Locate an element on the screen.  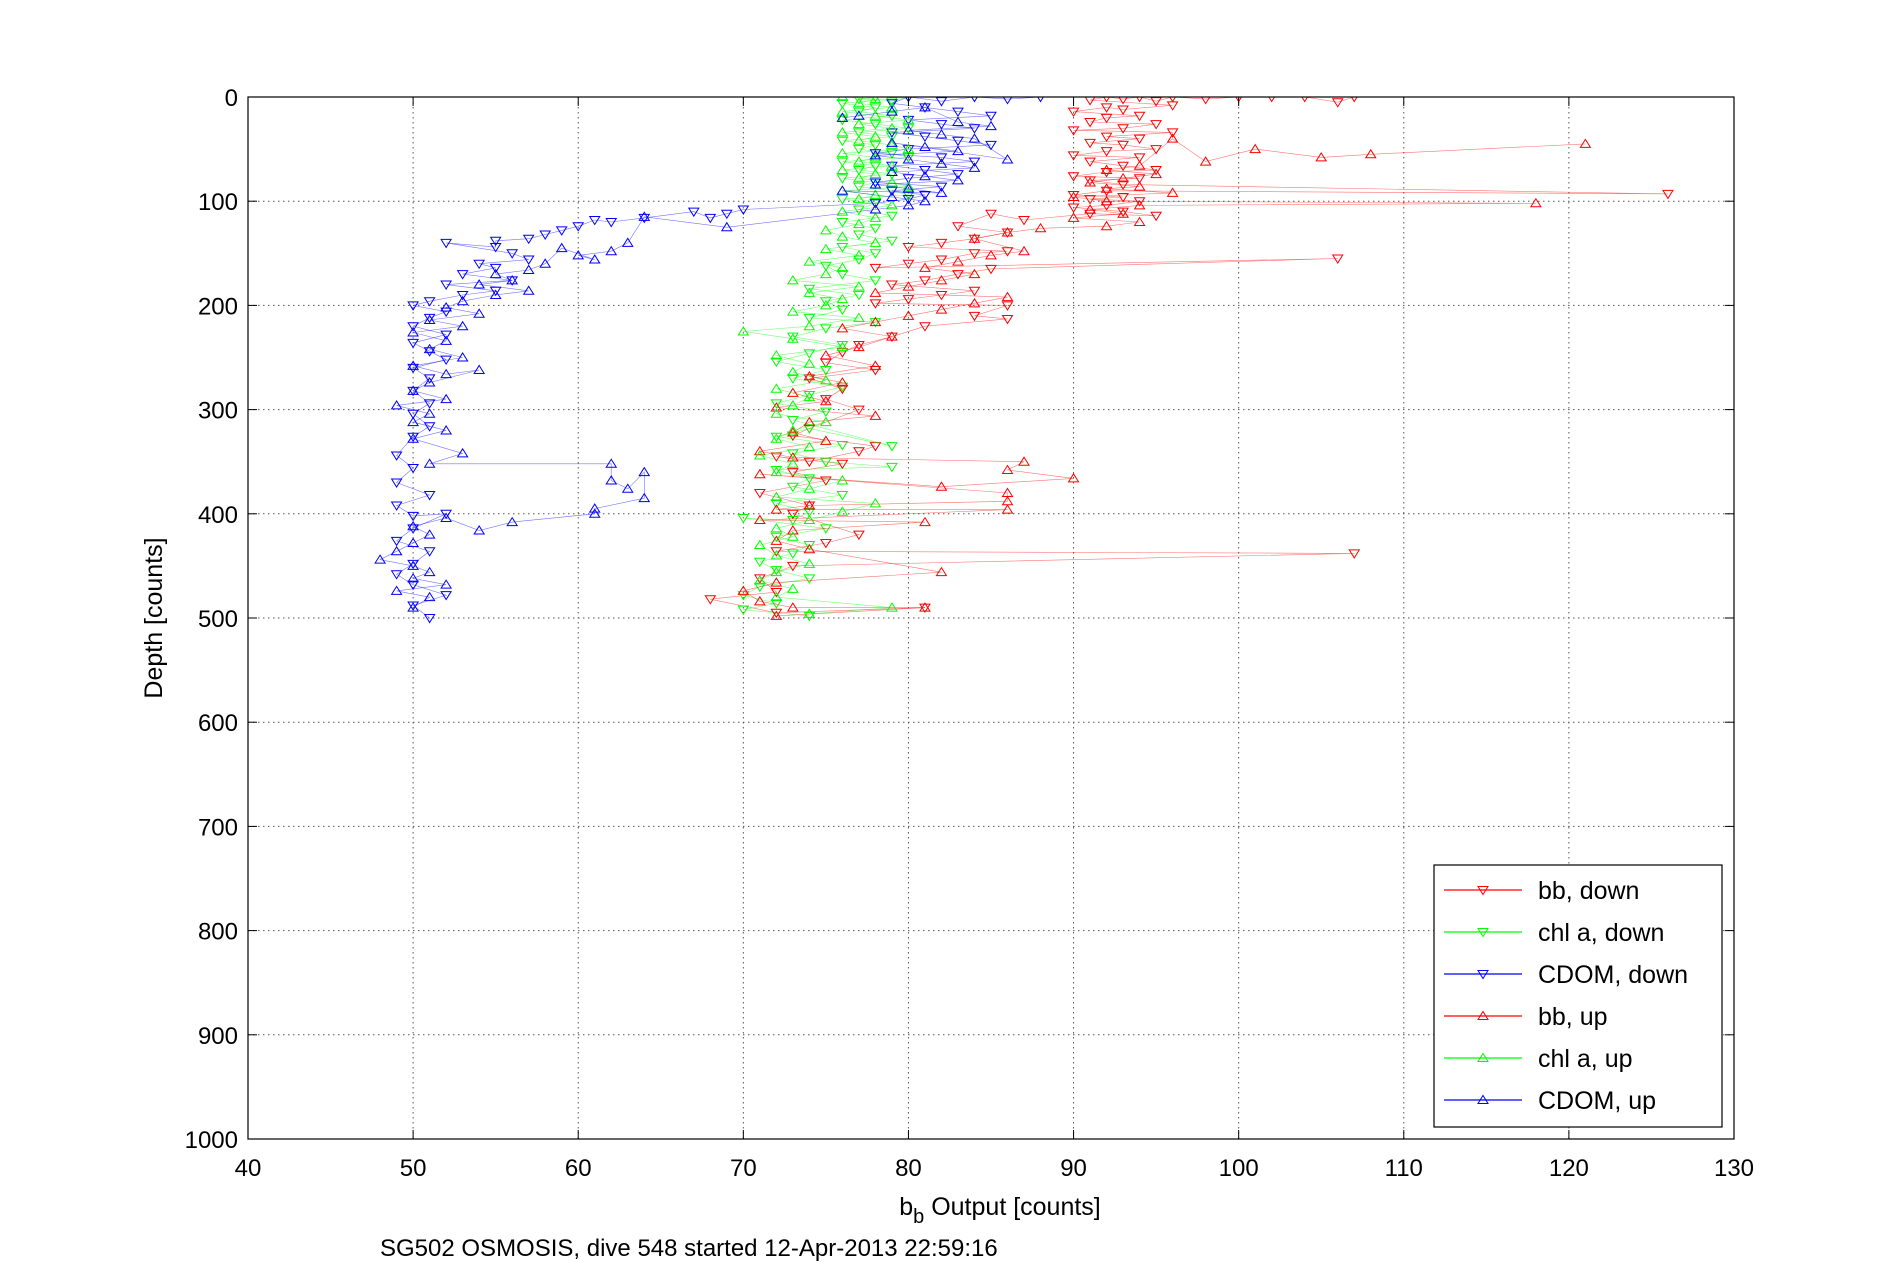
x-tick-label: 60 is located at coordinates (578, 1168).